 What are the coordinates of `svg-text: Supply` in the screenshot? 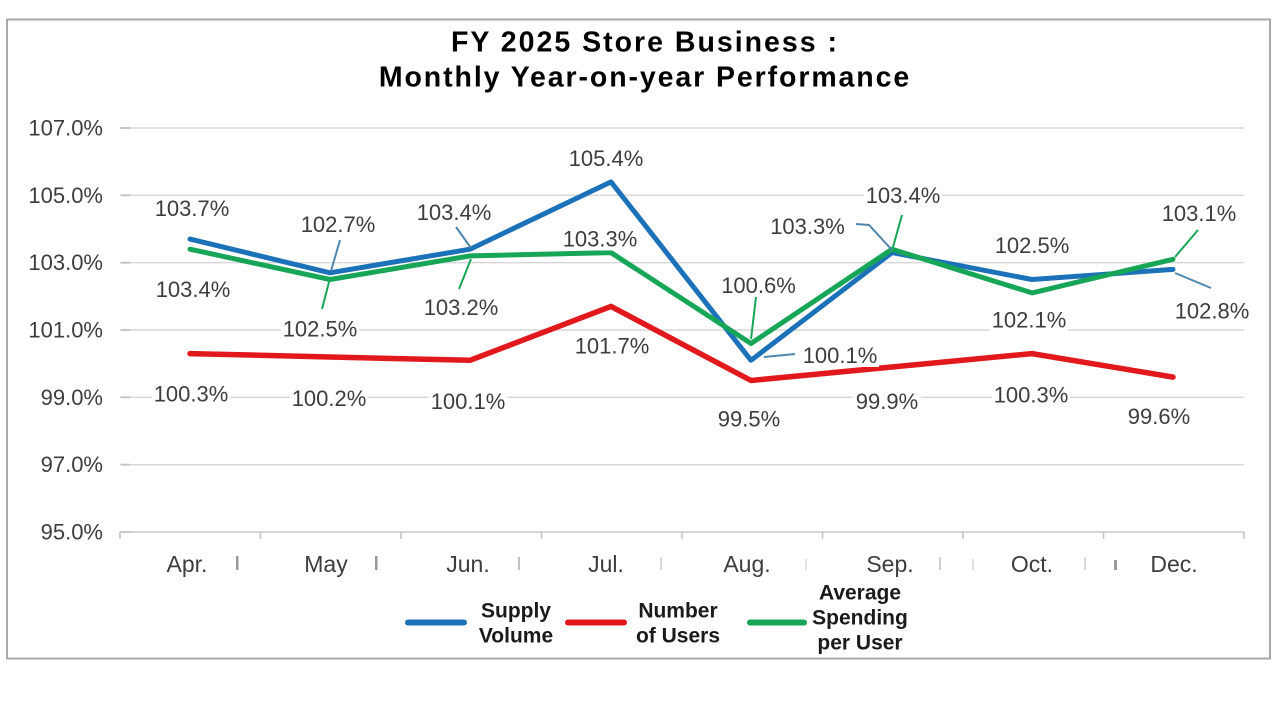 It's located at (516, 611).